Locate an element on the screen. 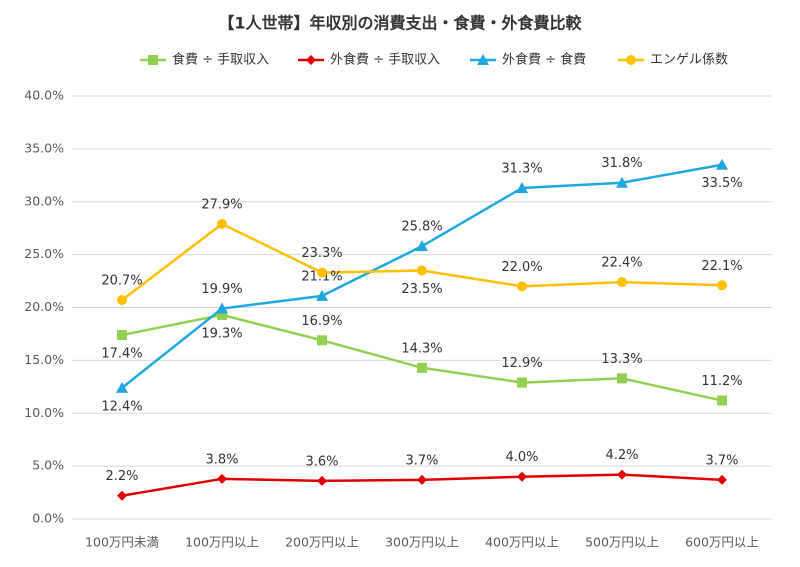 Image resolution: width=800 pixels, height=567 pixels. data-label: 19.3% is located at coordinates (221, 333).